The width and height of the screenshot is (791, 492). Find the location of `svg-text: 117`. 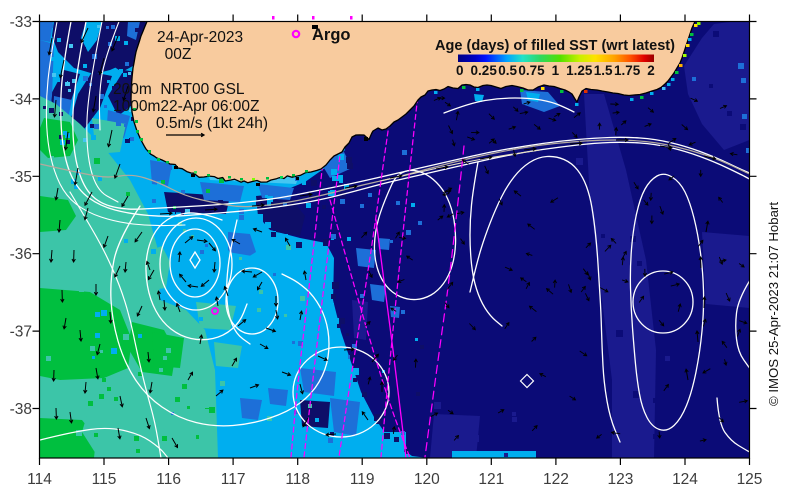

svg-text: 117 is located at coordinates (233, 479).